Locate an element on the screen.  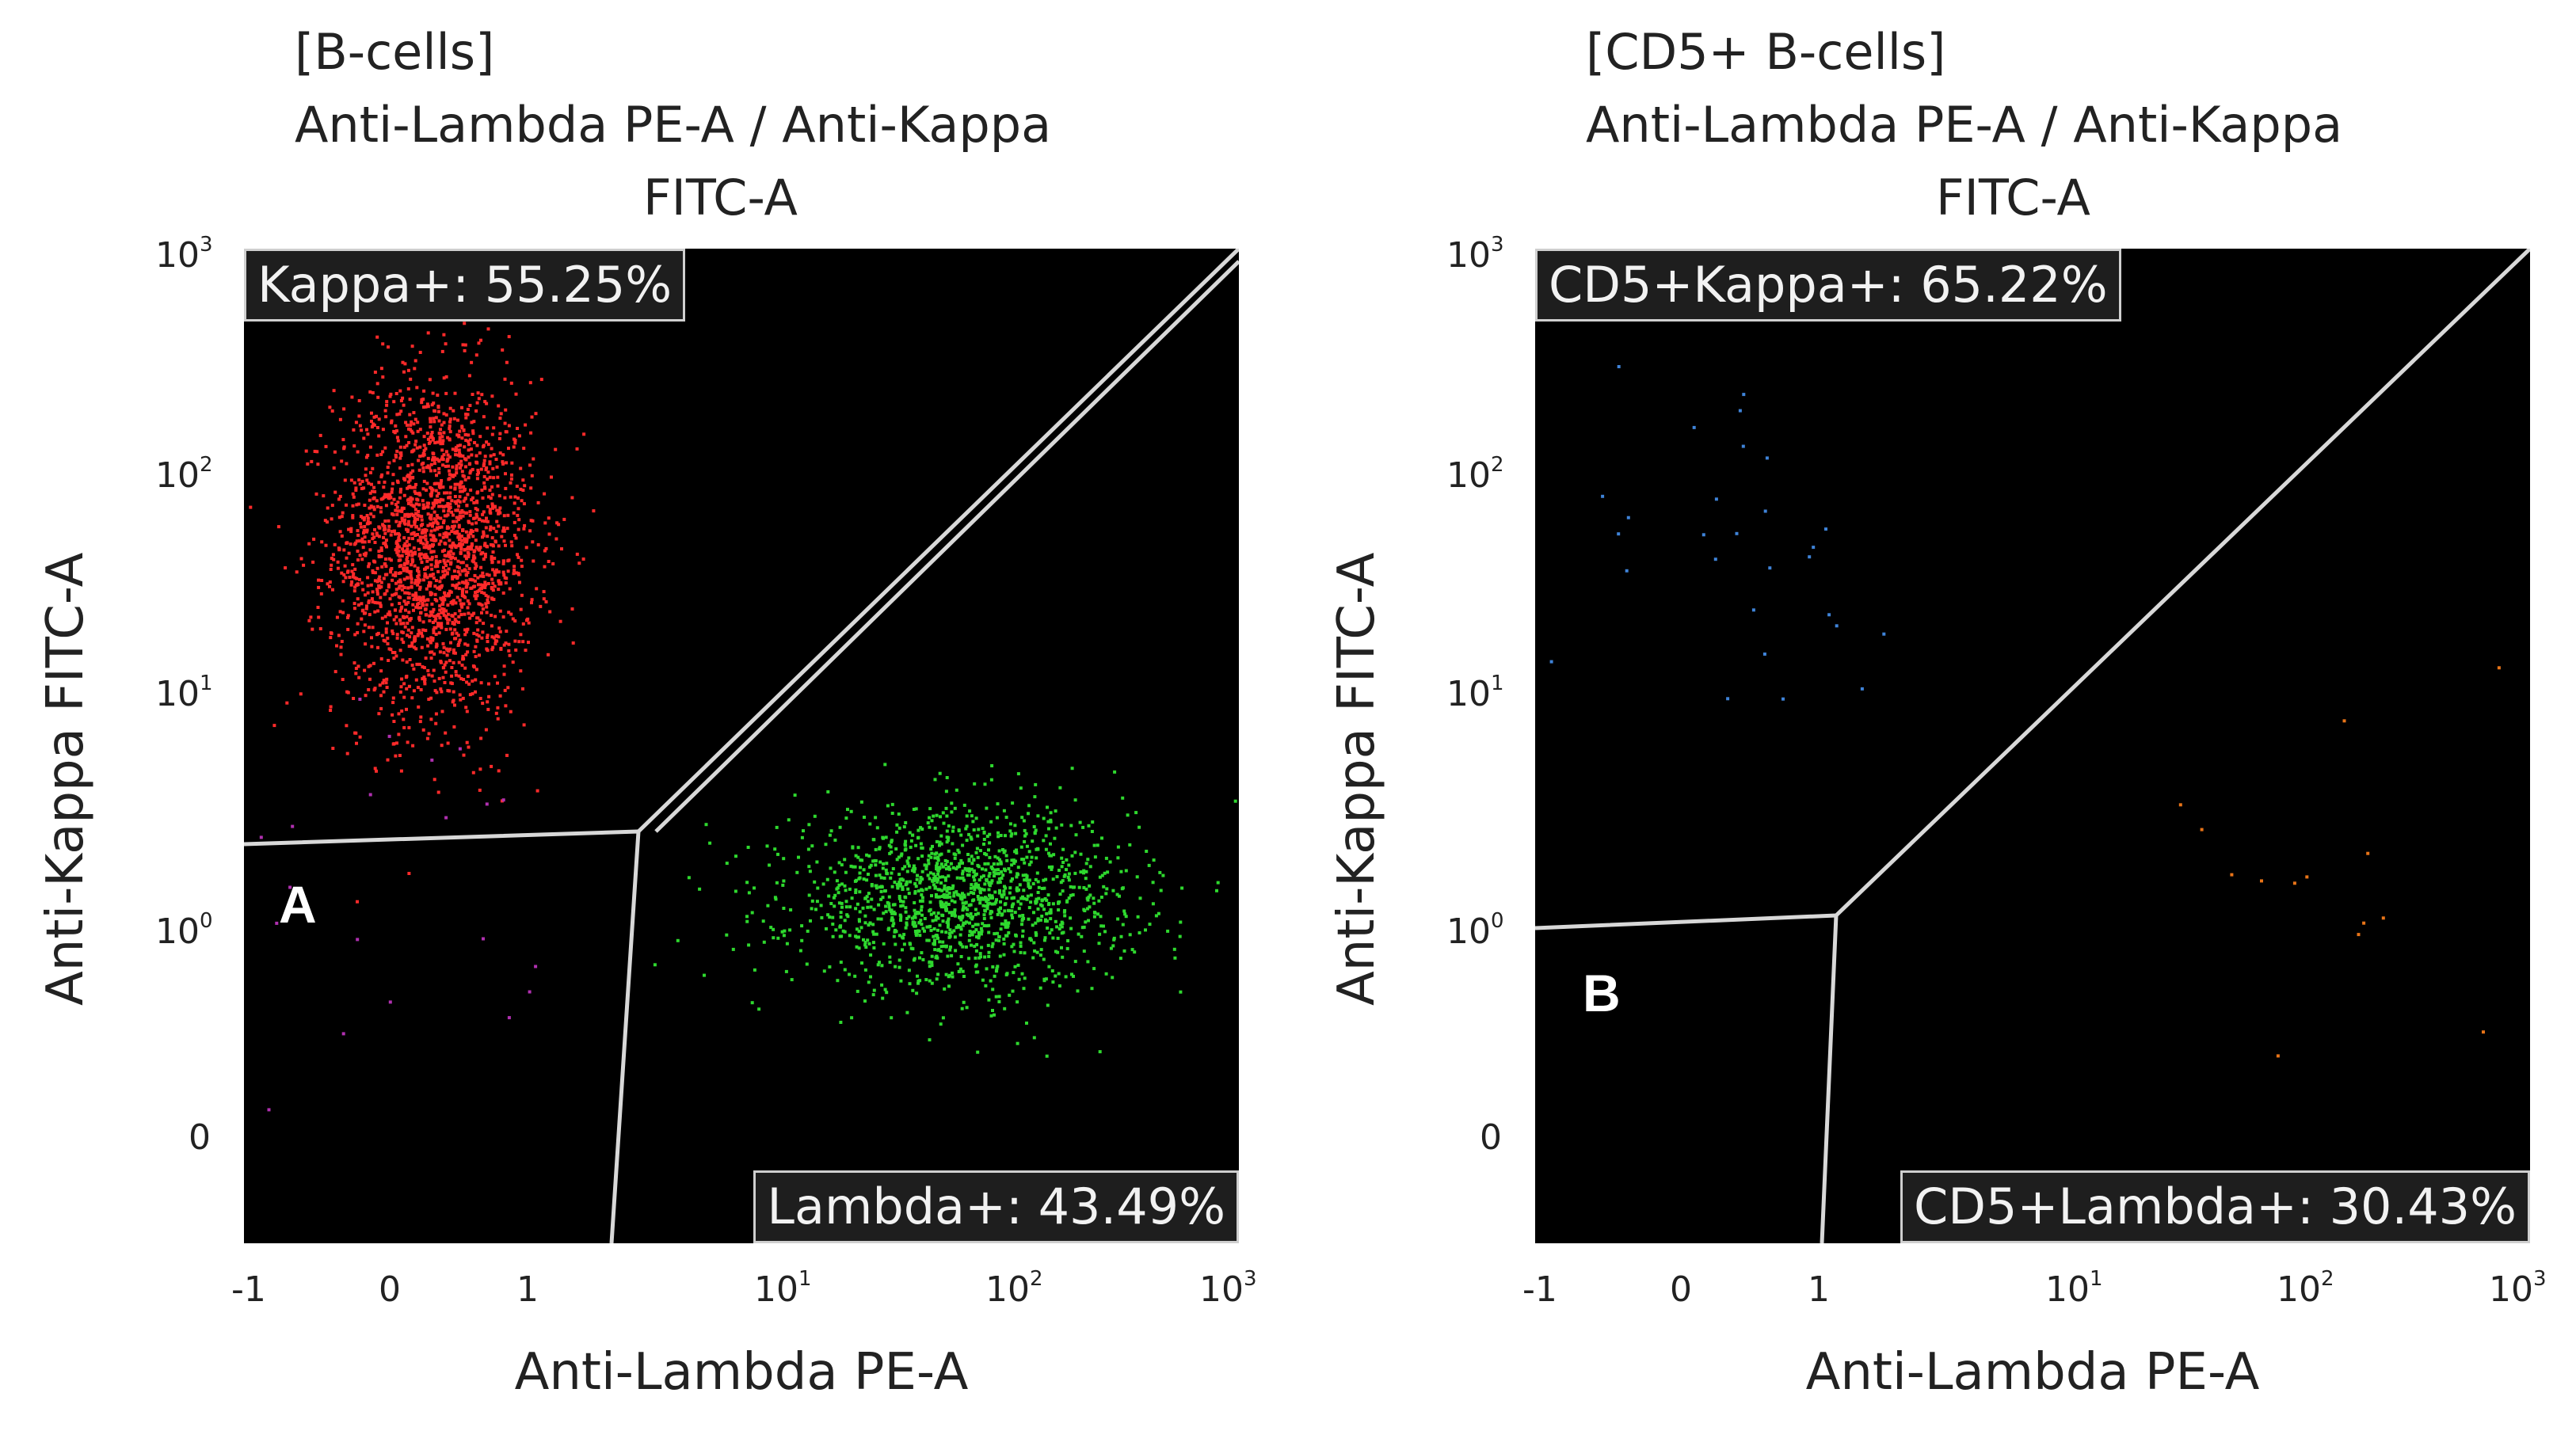
x-axis-label: Anti-Lambda PE-A is located at coordinates (2033, 1372).